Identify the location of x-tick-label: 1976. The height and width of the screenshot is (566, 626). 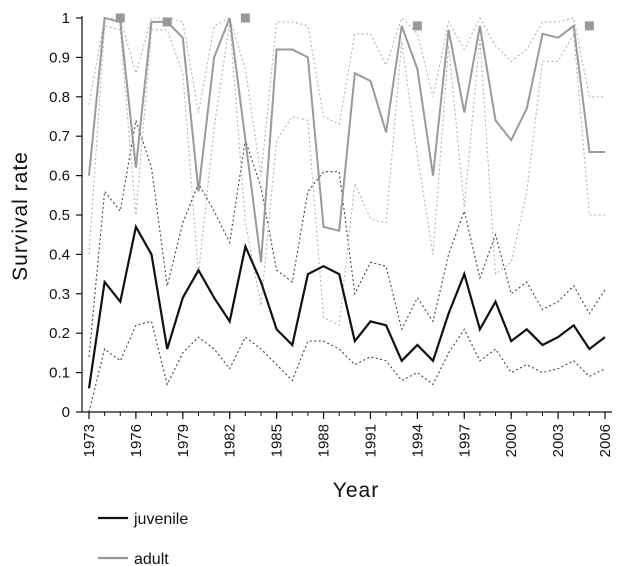
(136, 440).